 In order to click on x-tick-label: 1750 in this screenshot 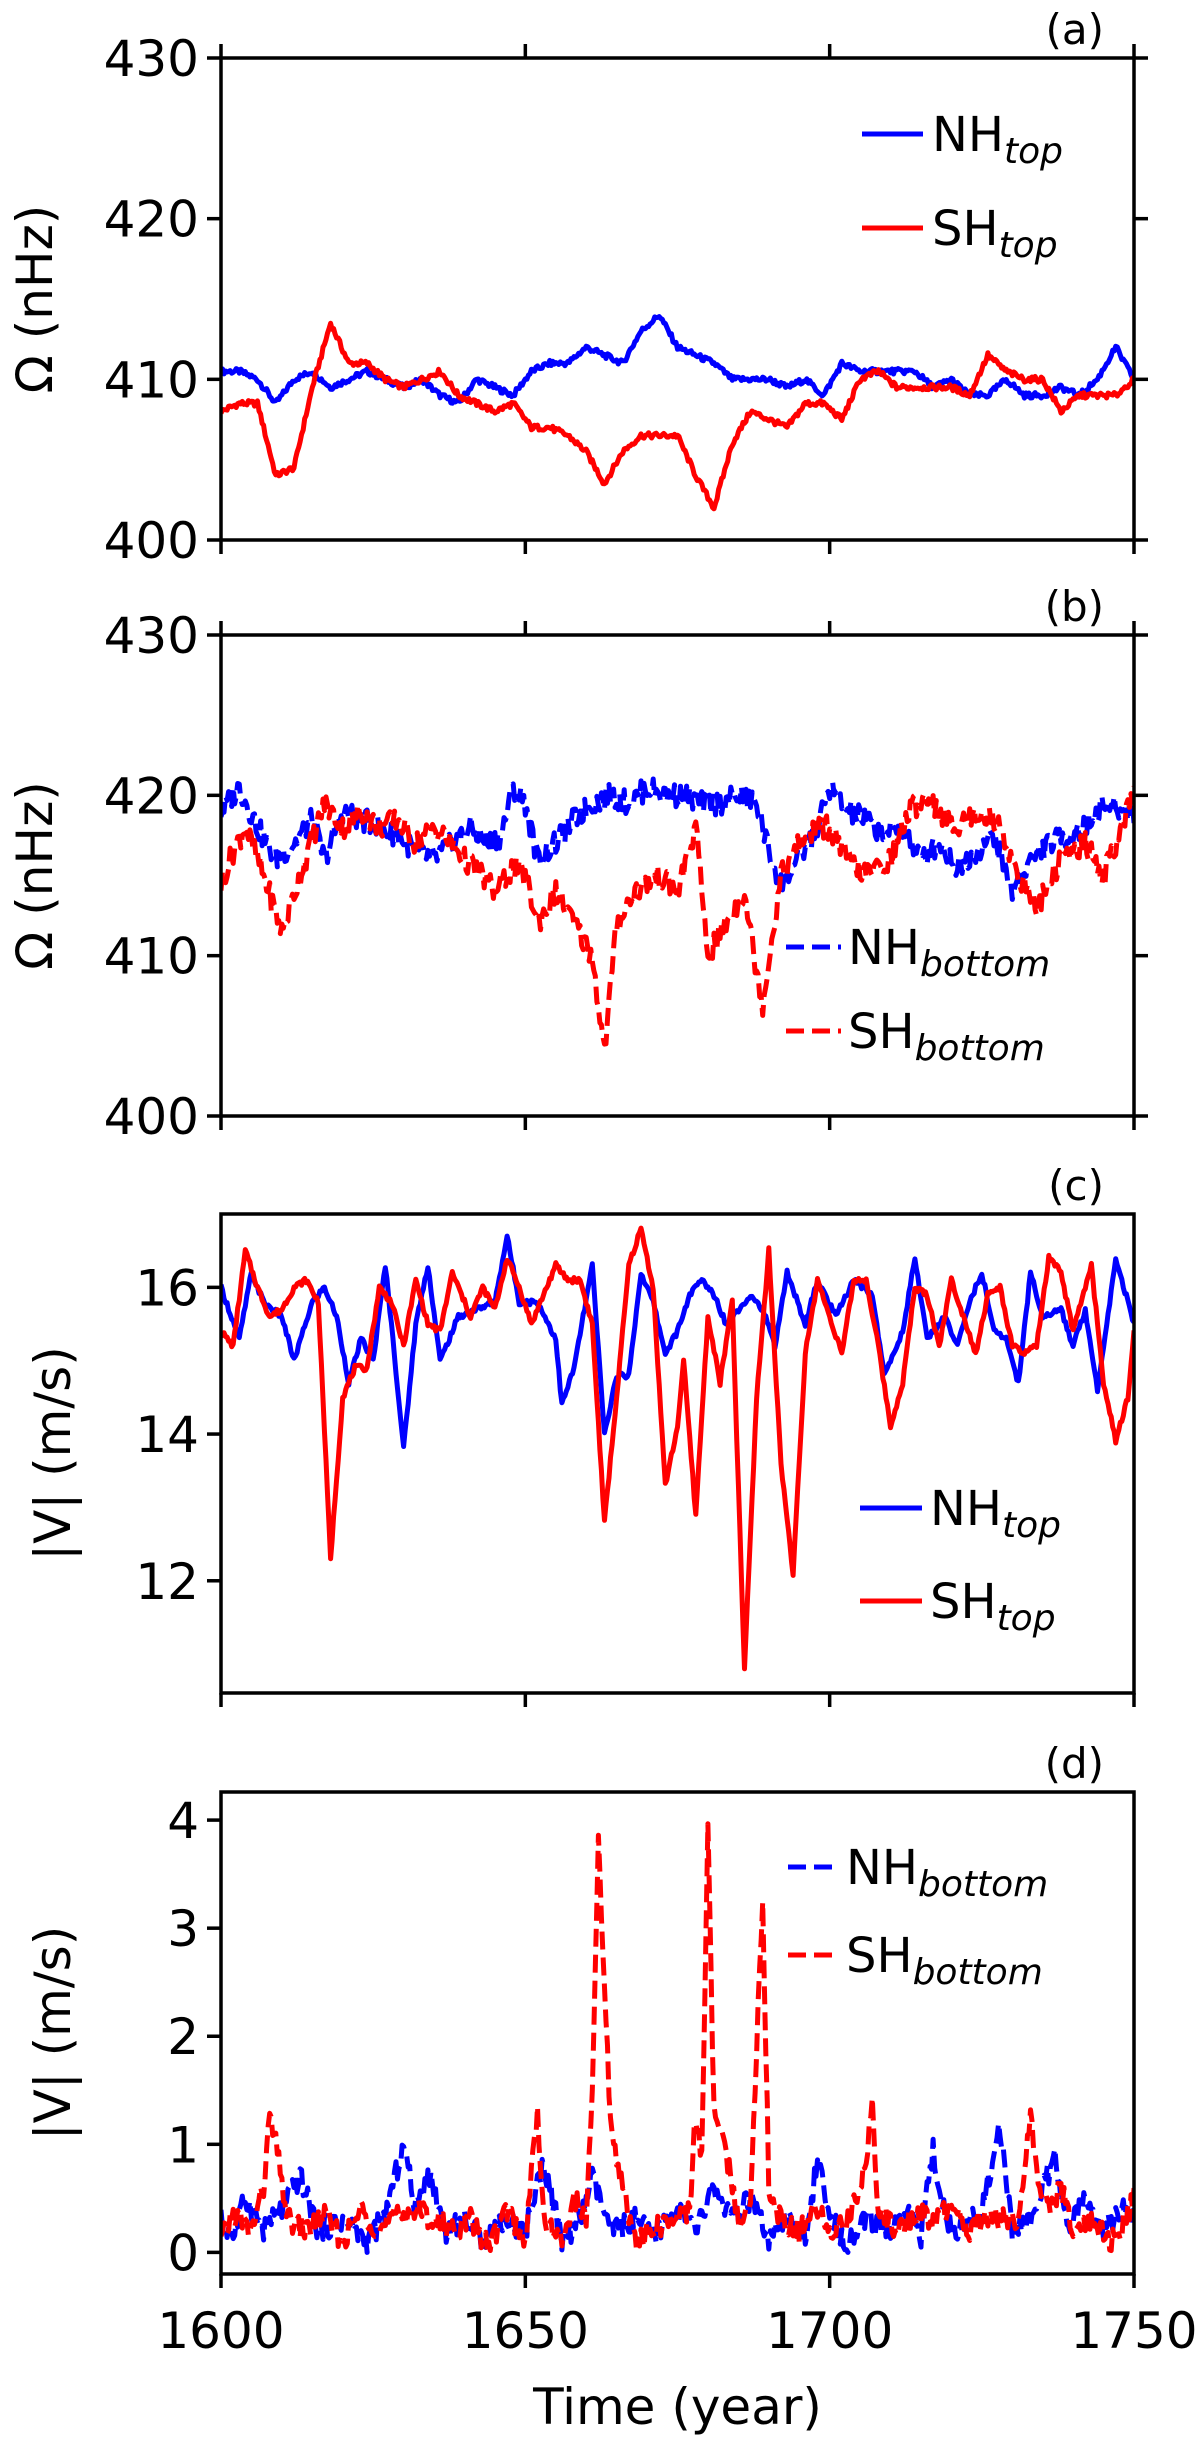, I will do `click(1133, 2331)`.